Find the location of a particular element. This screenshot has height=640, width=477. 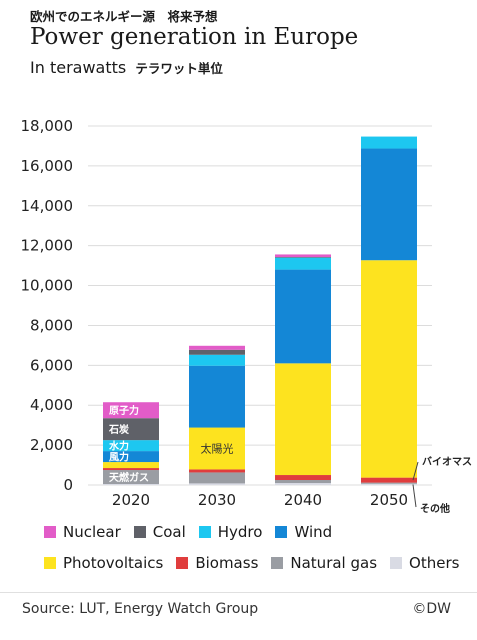

legend-label: Wind is located at coordinates (313, 532).